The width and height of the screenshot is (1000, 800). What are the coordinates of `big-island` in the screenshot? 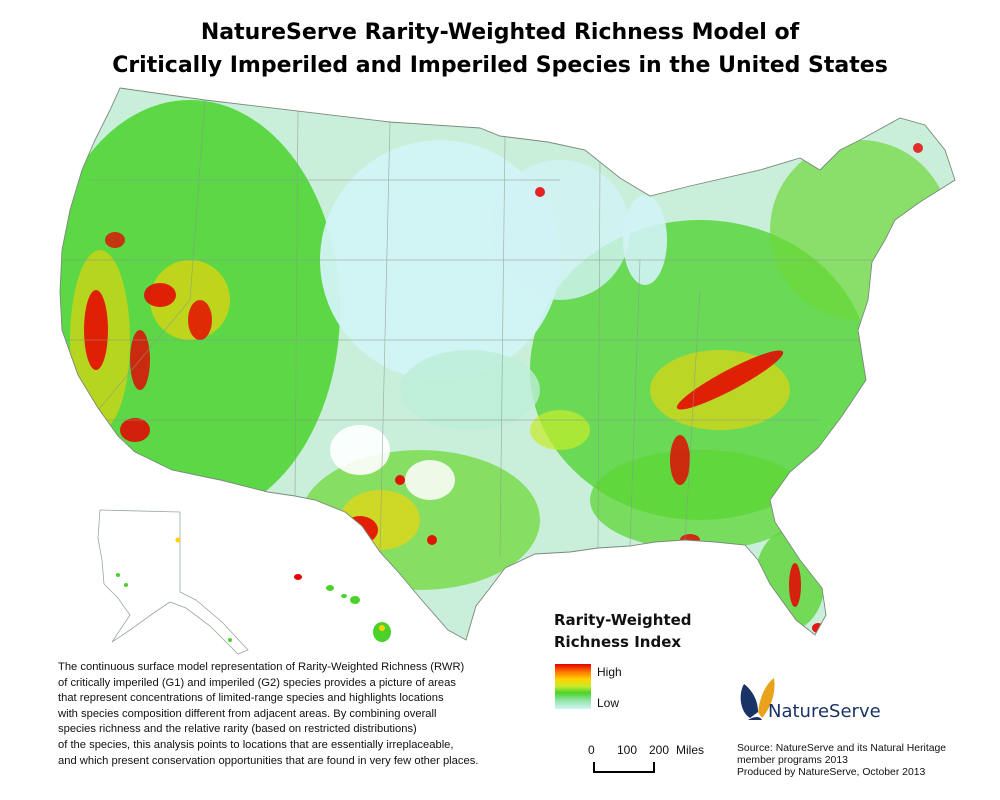 It's located at (382, 632).